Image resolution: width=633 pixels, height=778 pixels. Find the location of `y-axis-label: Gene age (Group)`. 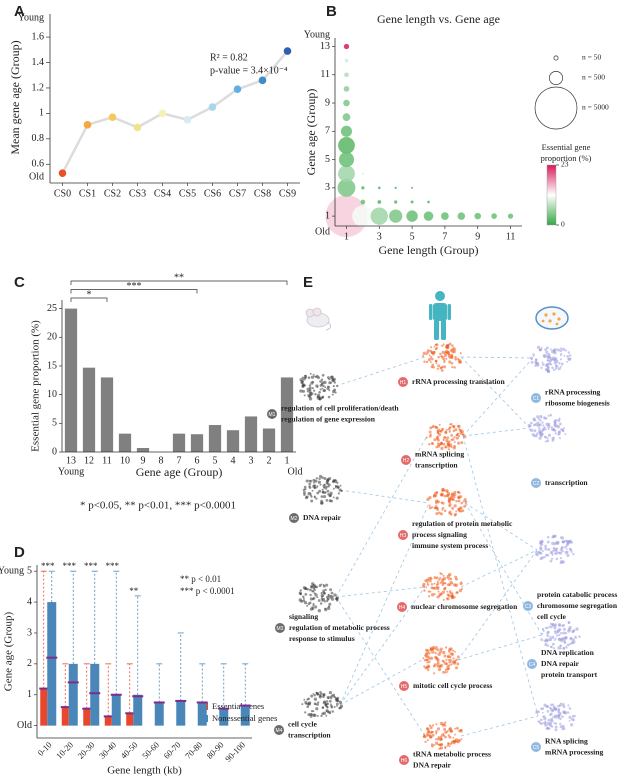

y-axis-label: Gene age (Group) is located at coordinates (9, 651).